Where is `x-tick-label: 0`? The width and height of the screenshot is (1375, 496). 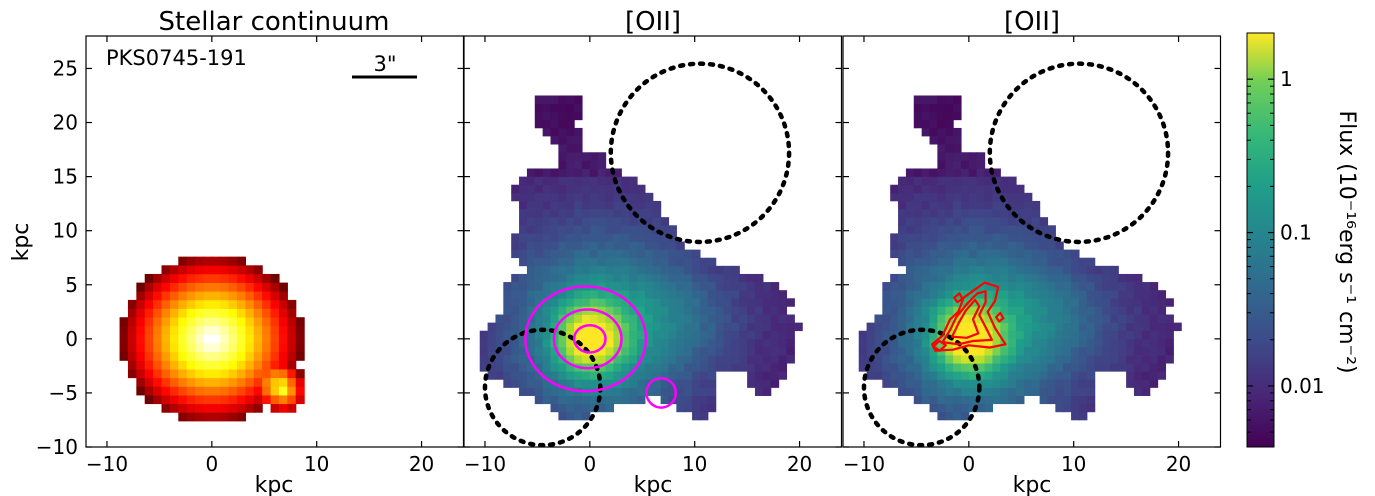
x-tick-label: 0 is located at coordinates (968, 464).